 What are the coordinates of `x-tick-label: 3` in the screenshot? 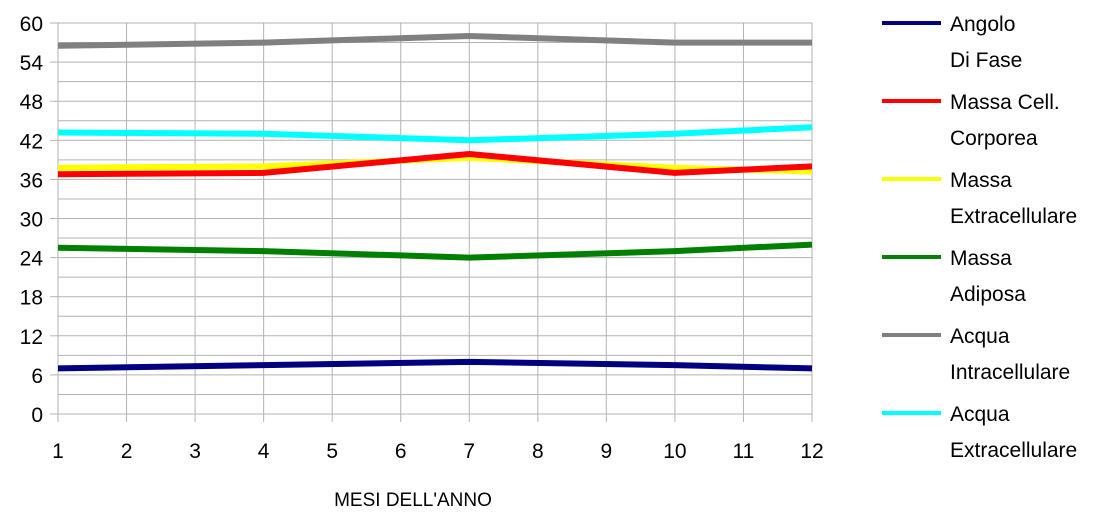 It's located at (195, 451).